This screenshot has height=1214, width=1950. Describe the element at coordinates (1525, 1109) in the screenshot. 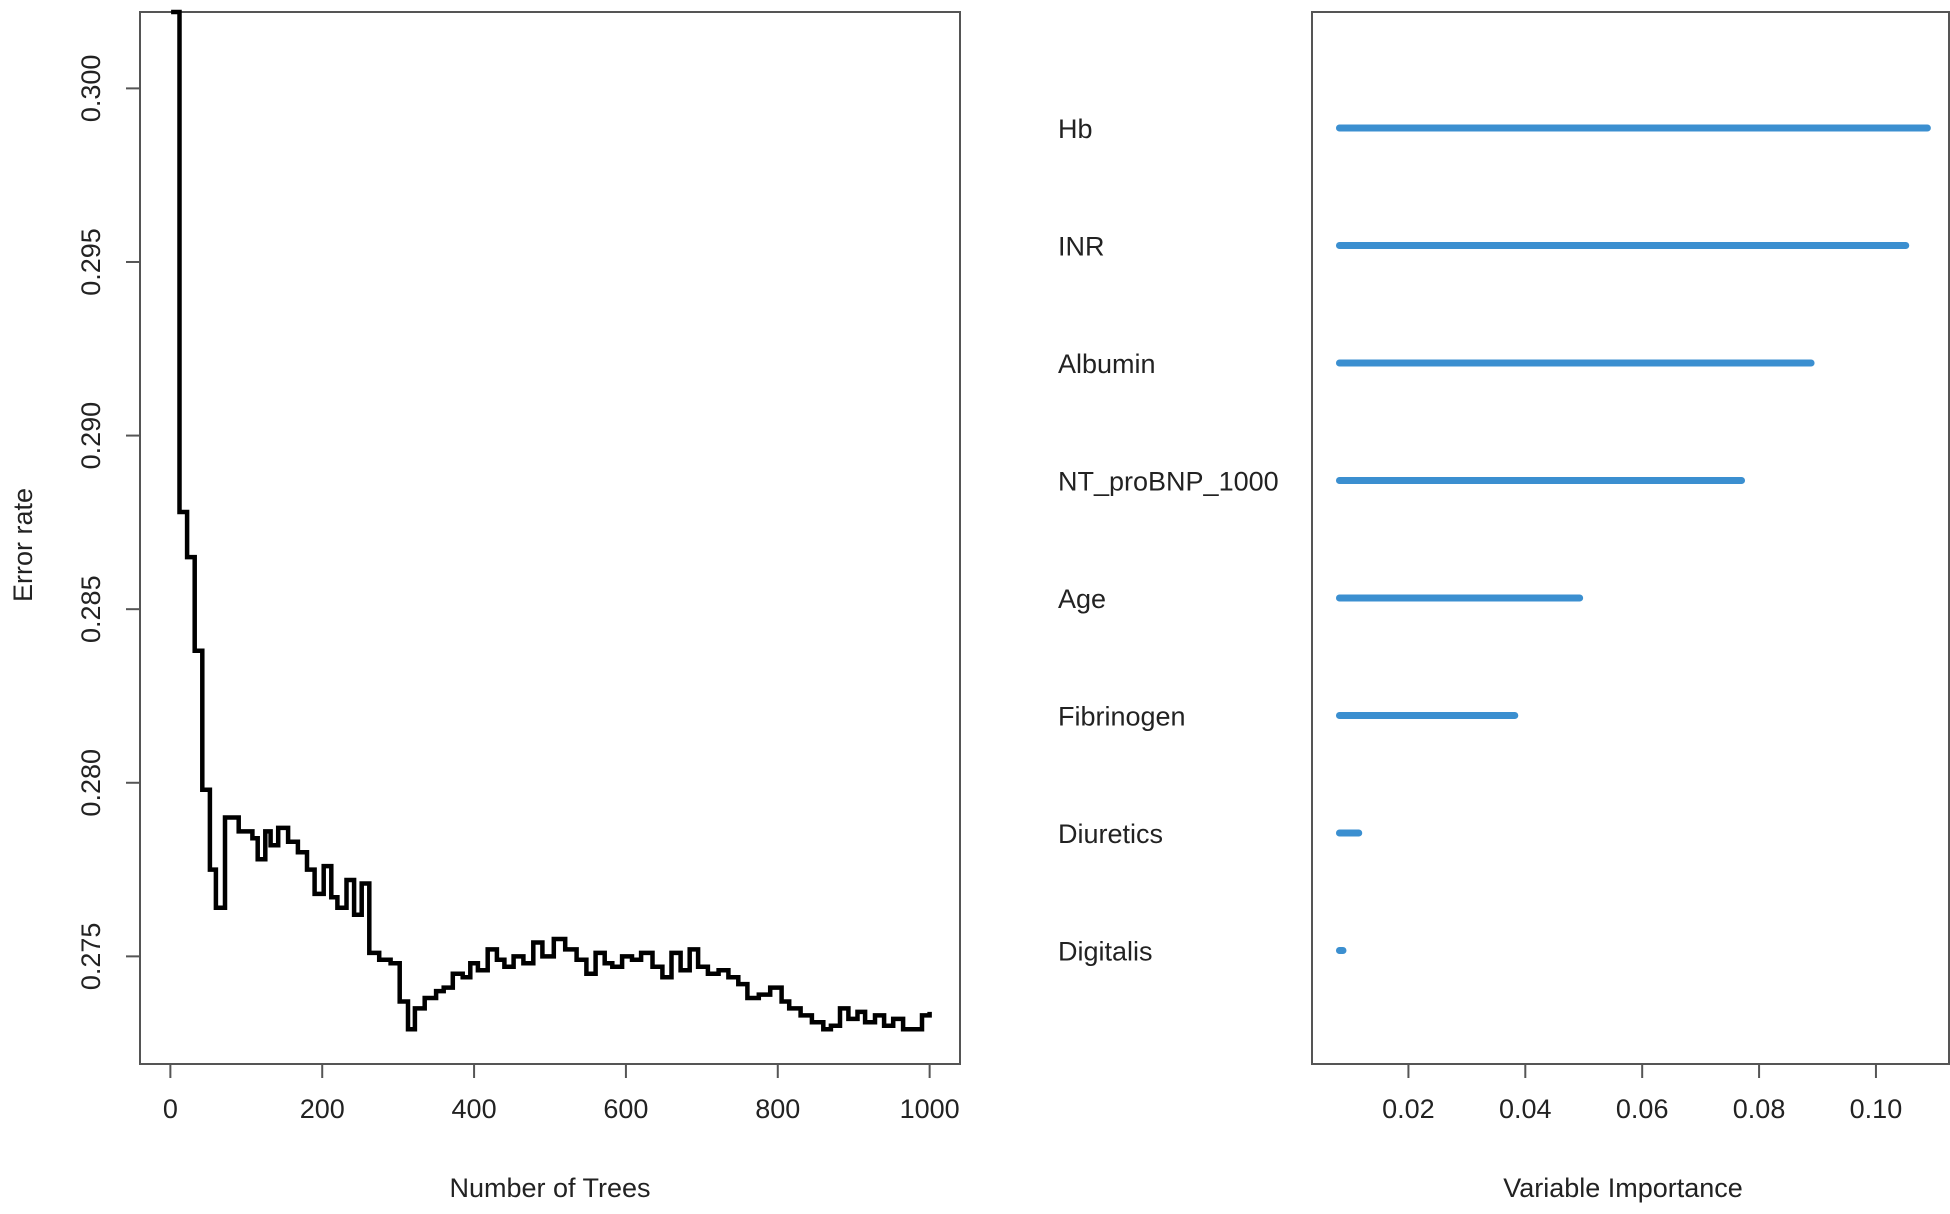

I see `importance-x-tick-label: 0.04` at that location.